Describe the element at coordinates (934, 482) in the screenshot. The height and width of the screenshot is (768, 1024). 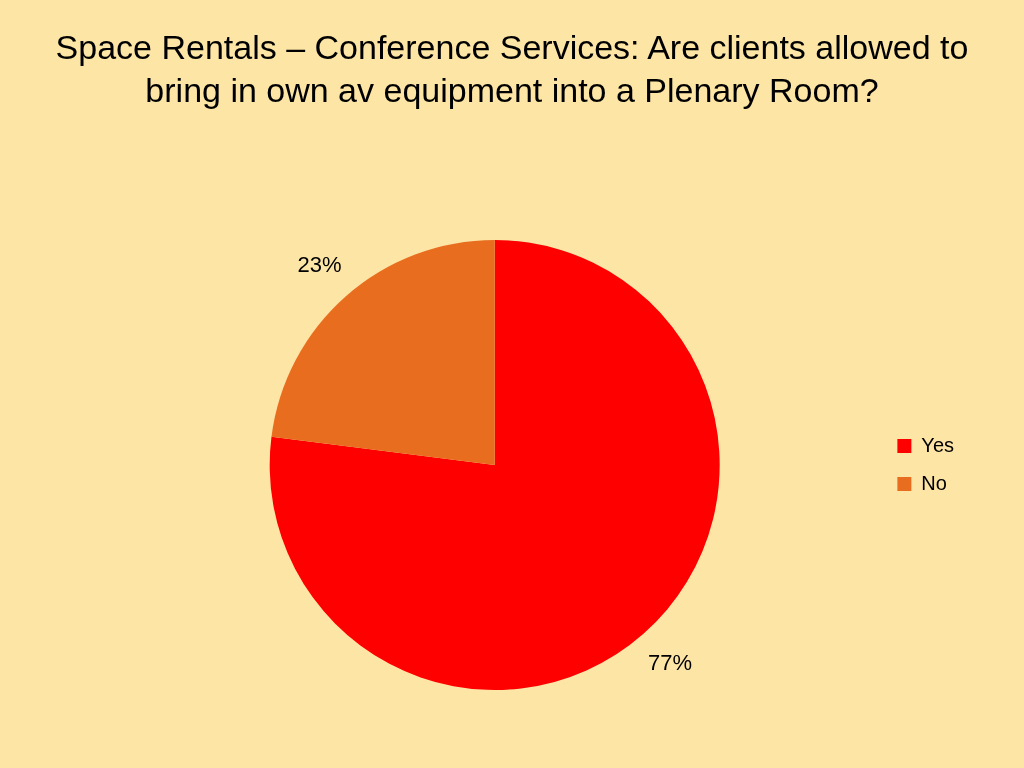
I see `legend-label: No` at that location.